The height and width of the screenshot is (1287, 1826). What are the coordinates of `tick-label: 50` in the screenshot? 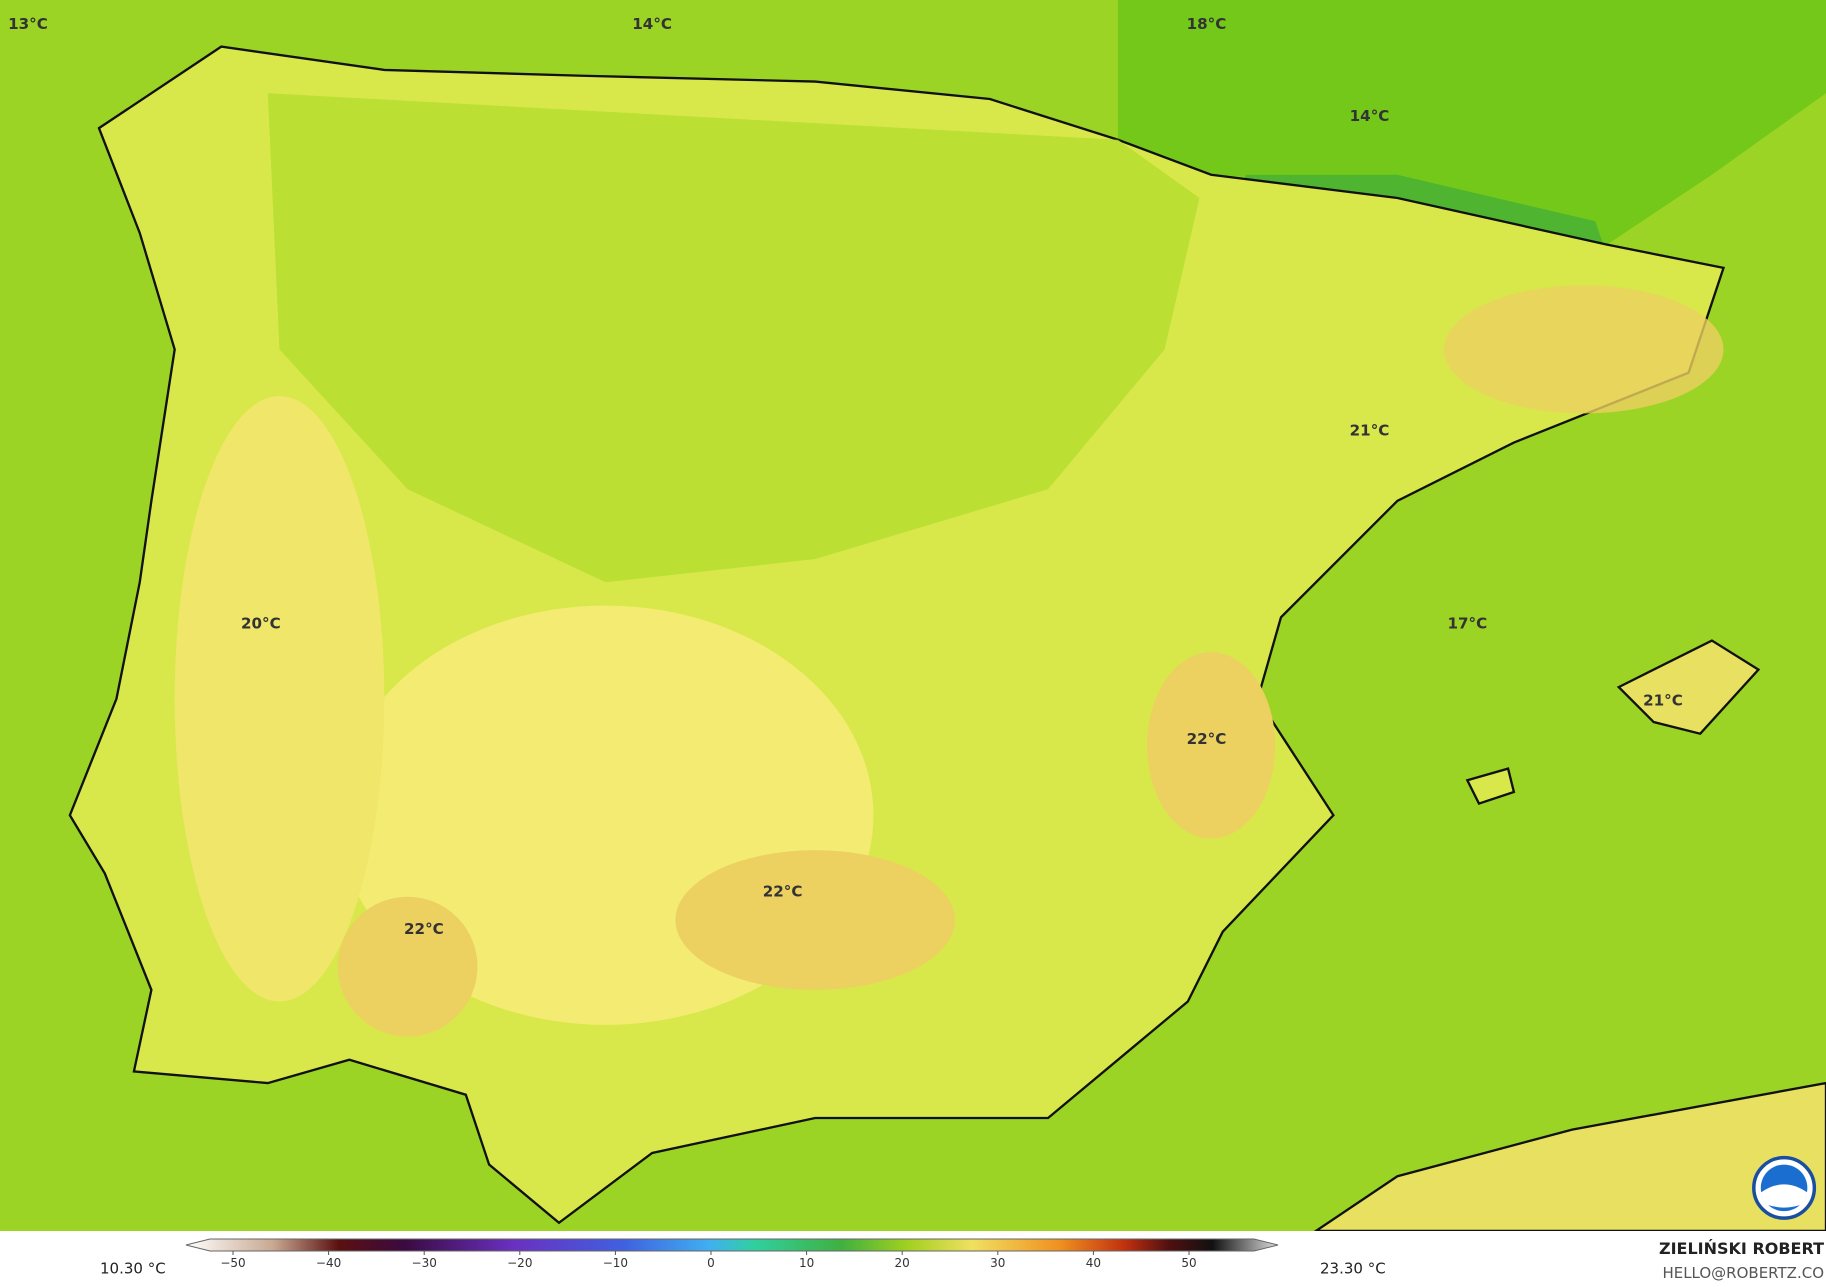 It's located at (1188, 1263).